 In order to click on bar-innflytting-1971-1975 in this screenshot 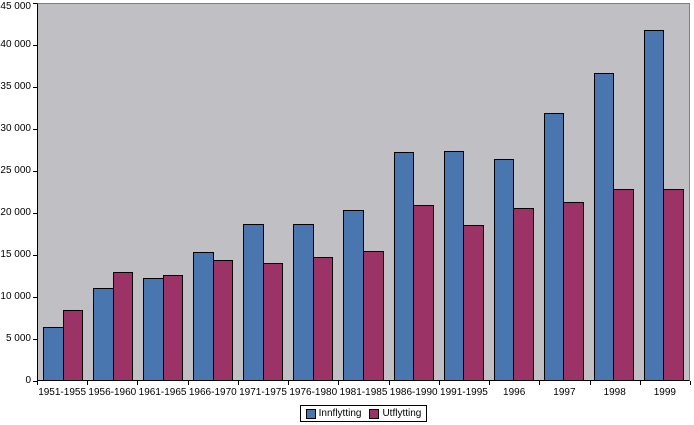, I will do `click(253, 301)`.